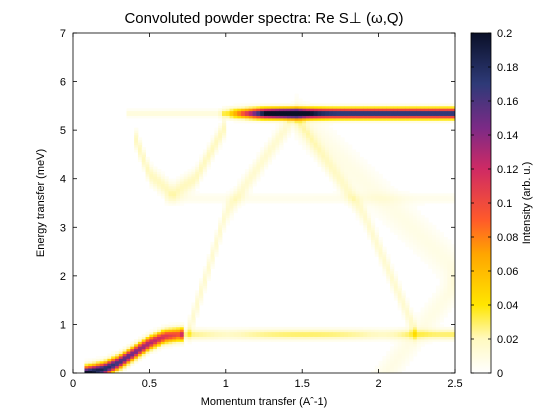 The image size is (560, 420). I want to click on colorbar-tick-label: 0.12, so click(507, 170).